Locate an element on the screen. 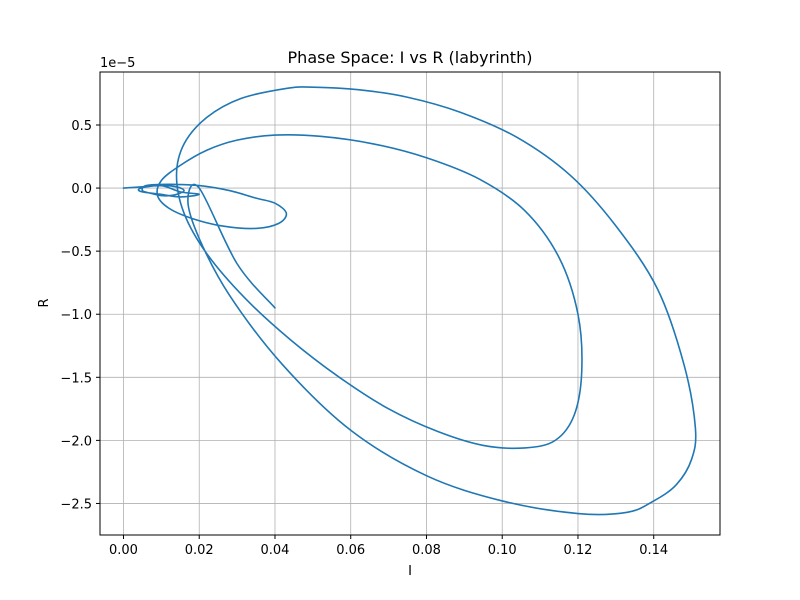 This screenshot has width=800, height=600. y-tick-label: −1.5 is located at coordinates (76, 378).